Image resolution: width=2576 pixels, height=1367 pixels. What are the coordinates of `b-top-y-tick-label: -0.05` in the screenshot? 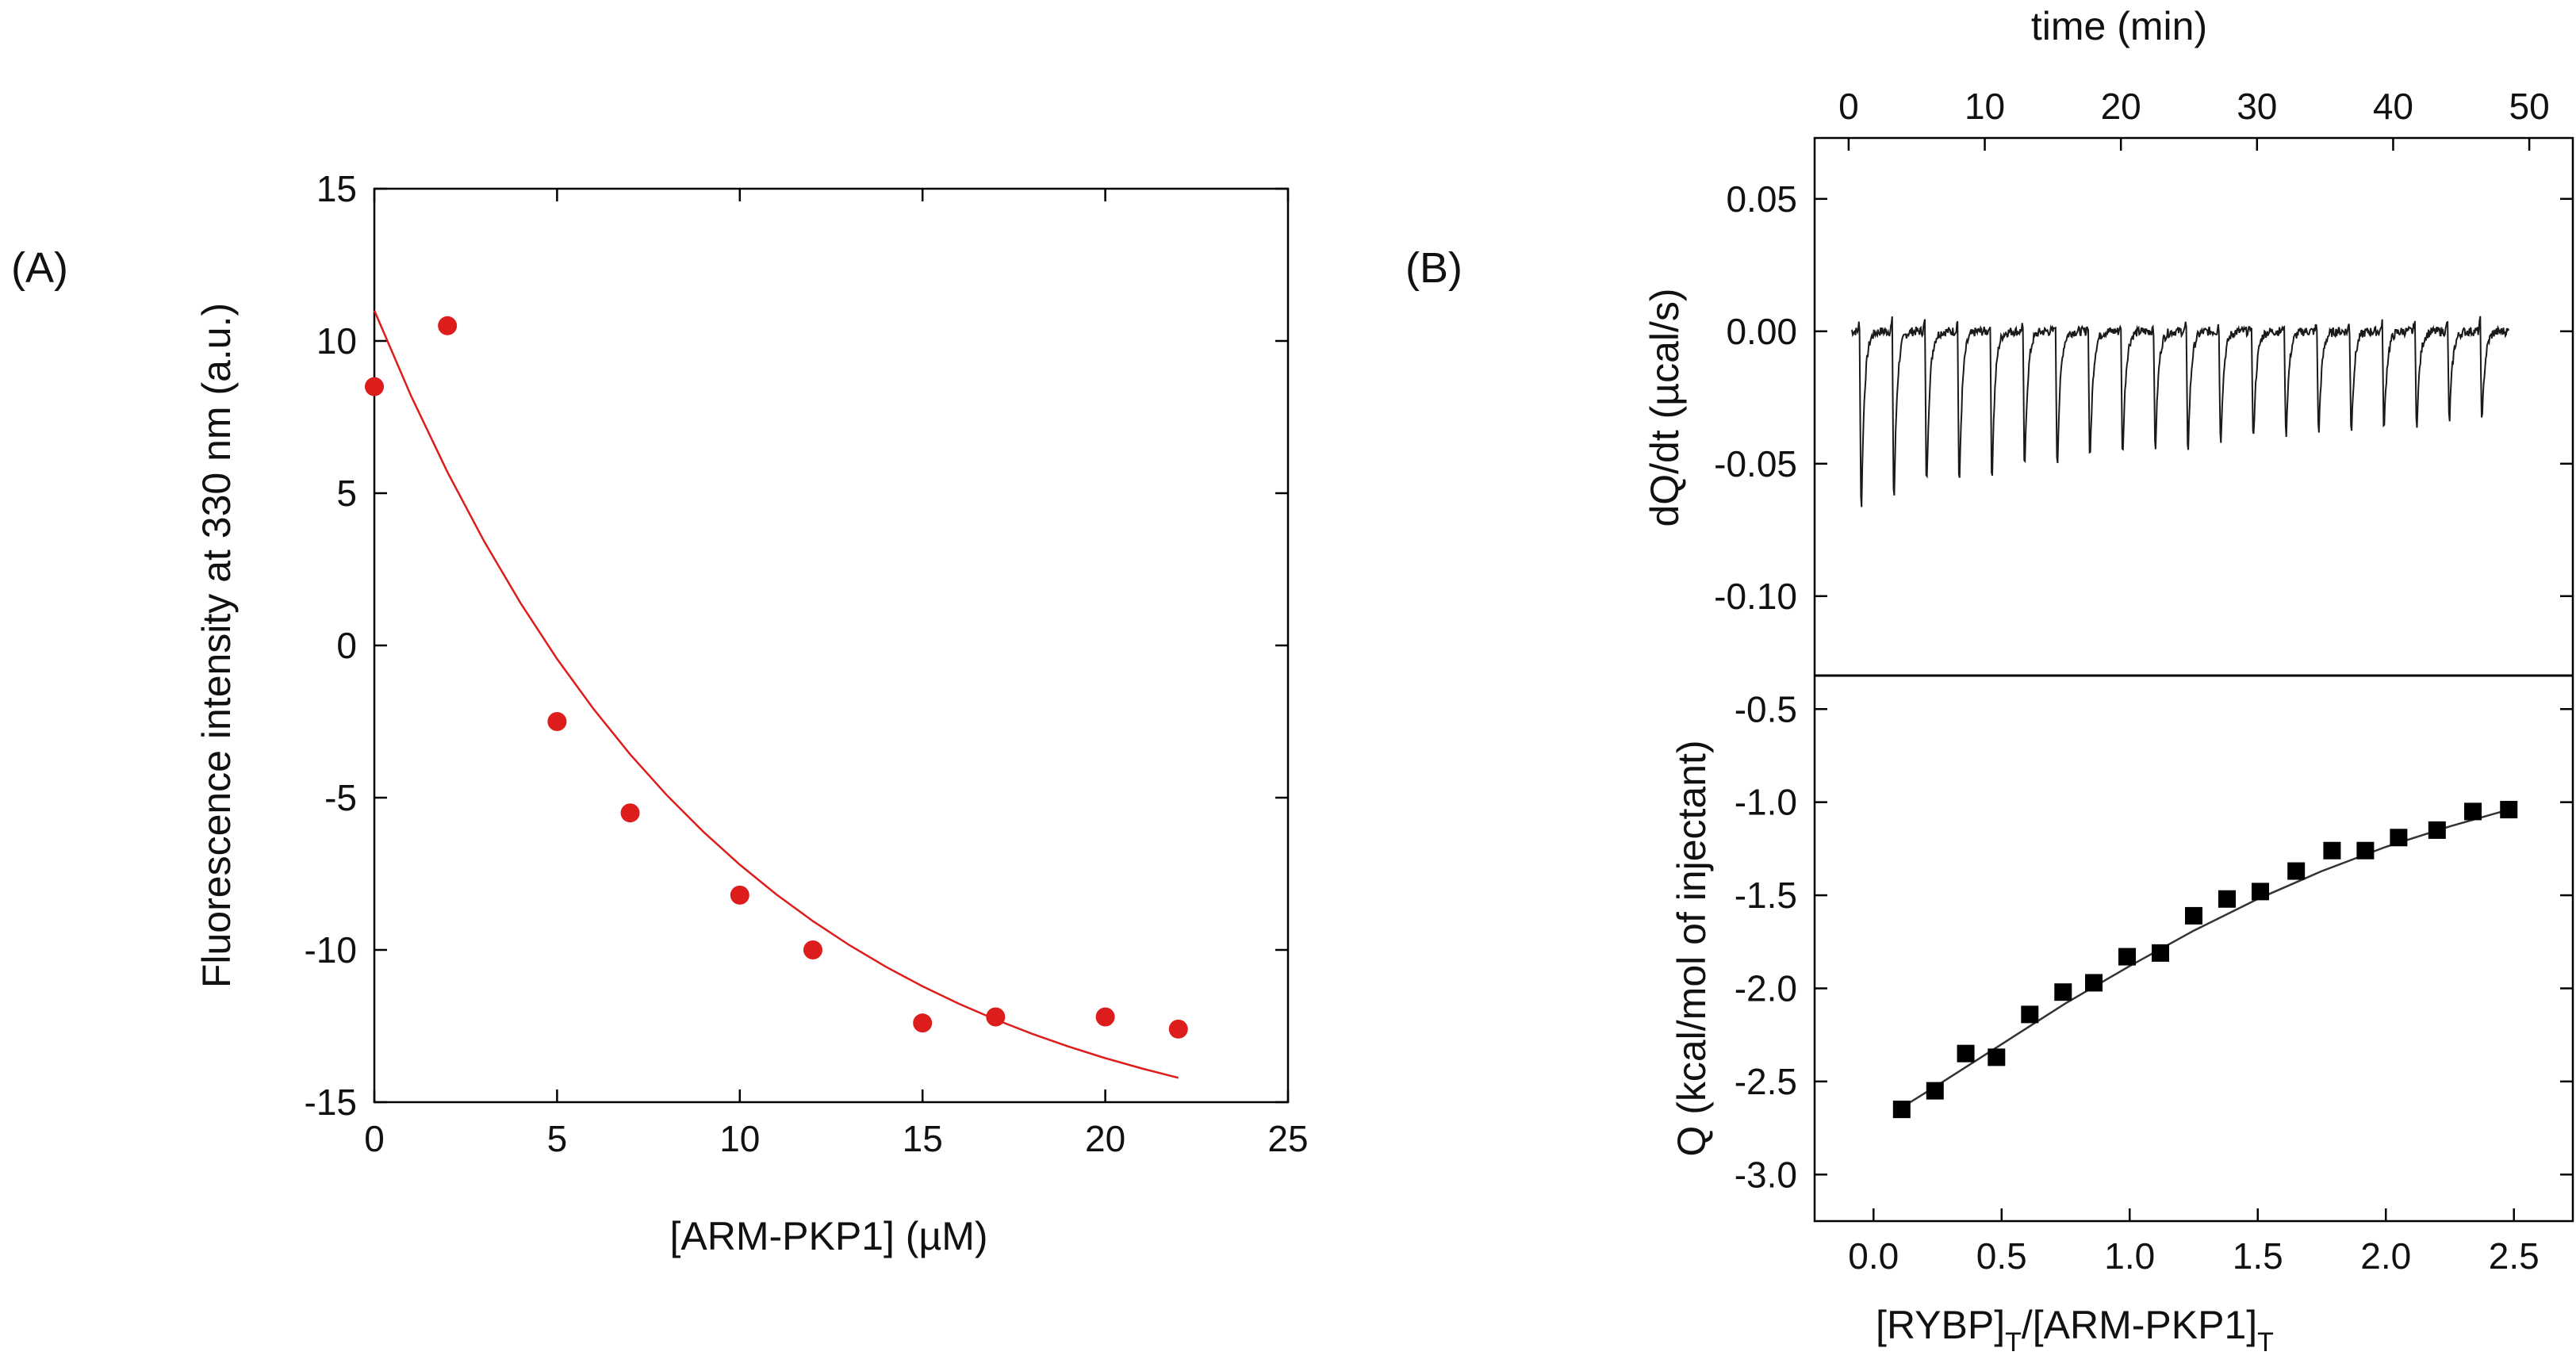 It's located at (1756, 464).